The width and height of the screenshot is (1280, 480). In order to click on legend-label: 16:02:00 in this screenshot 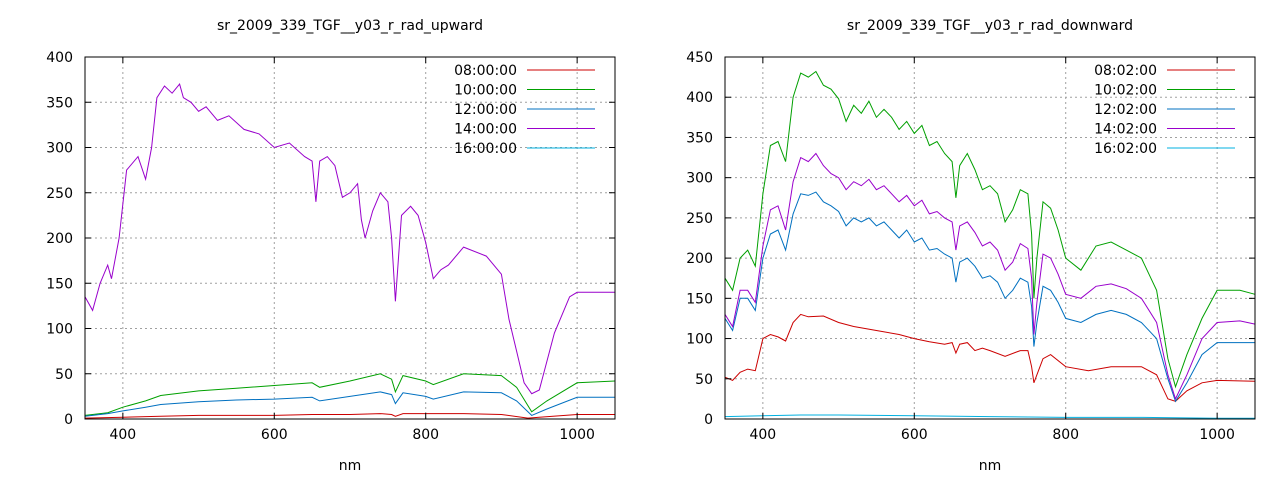, I will do `click(1125, 149)`.